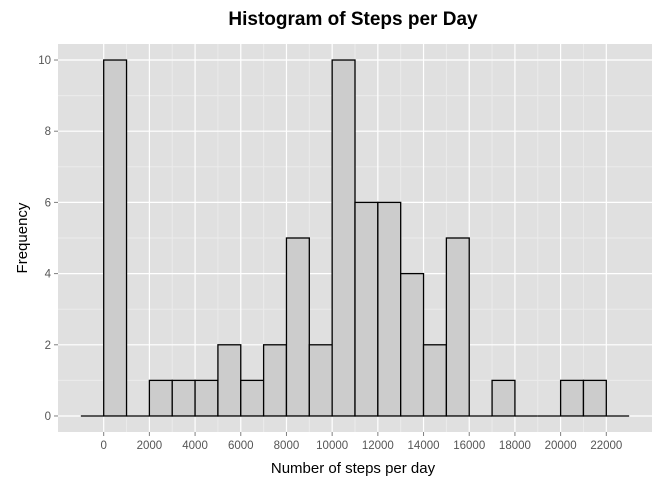 The height and width of the screenshot is (480, 672). I want to click on y-tick-label: 6, so click(48, 203).